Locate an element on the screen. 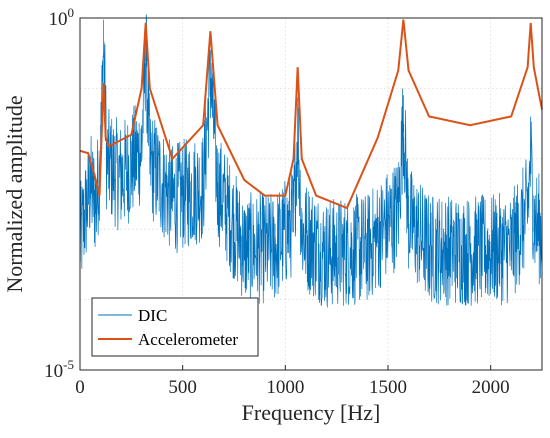  x-tick-label: 0 is located at coordinates (80, 387).